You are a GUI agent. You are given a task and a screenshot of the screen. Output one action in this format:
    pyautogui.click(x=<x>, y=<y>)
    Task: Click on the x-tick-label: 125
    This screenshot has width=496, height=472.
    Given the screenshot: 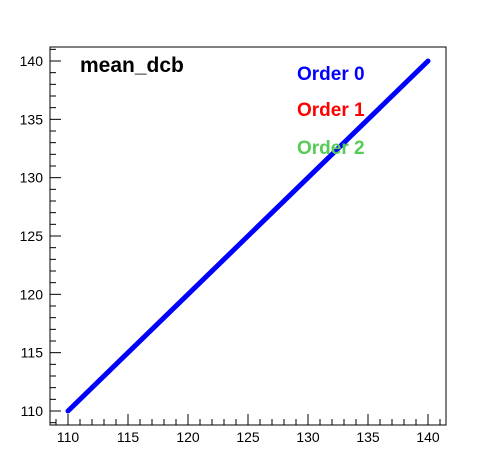 What is the action you would take?
    pyautogui.click(x=248, y=437)
    